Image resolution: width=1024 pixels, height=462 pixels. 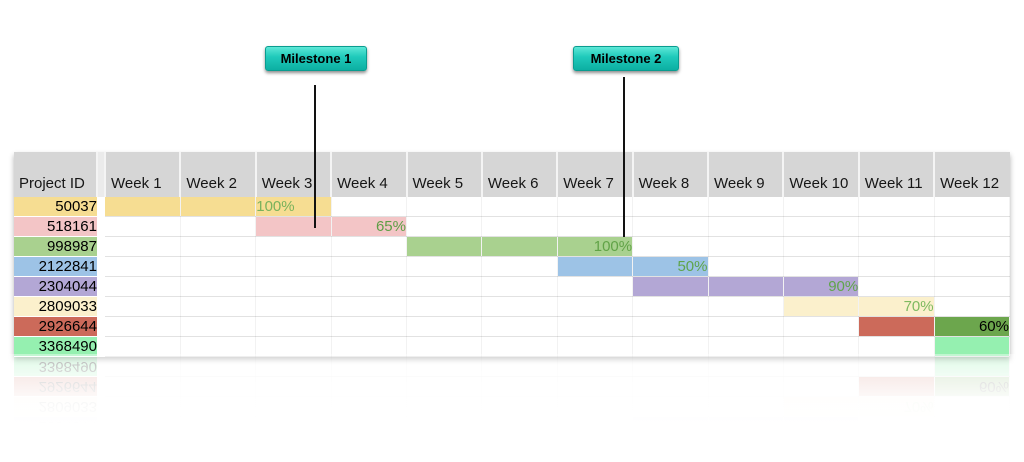 I want to click on column-header-week-7: Week 7, so click(x=594, y=174).